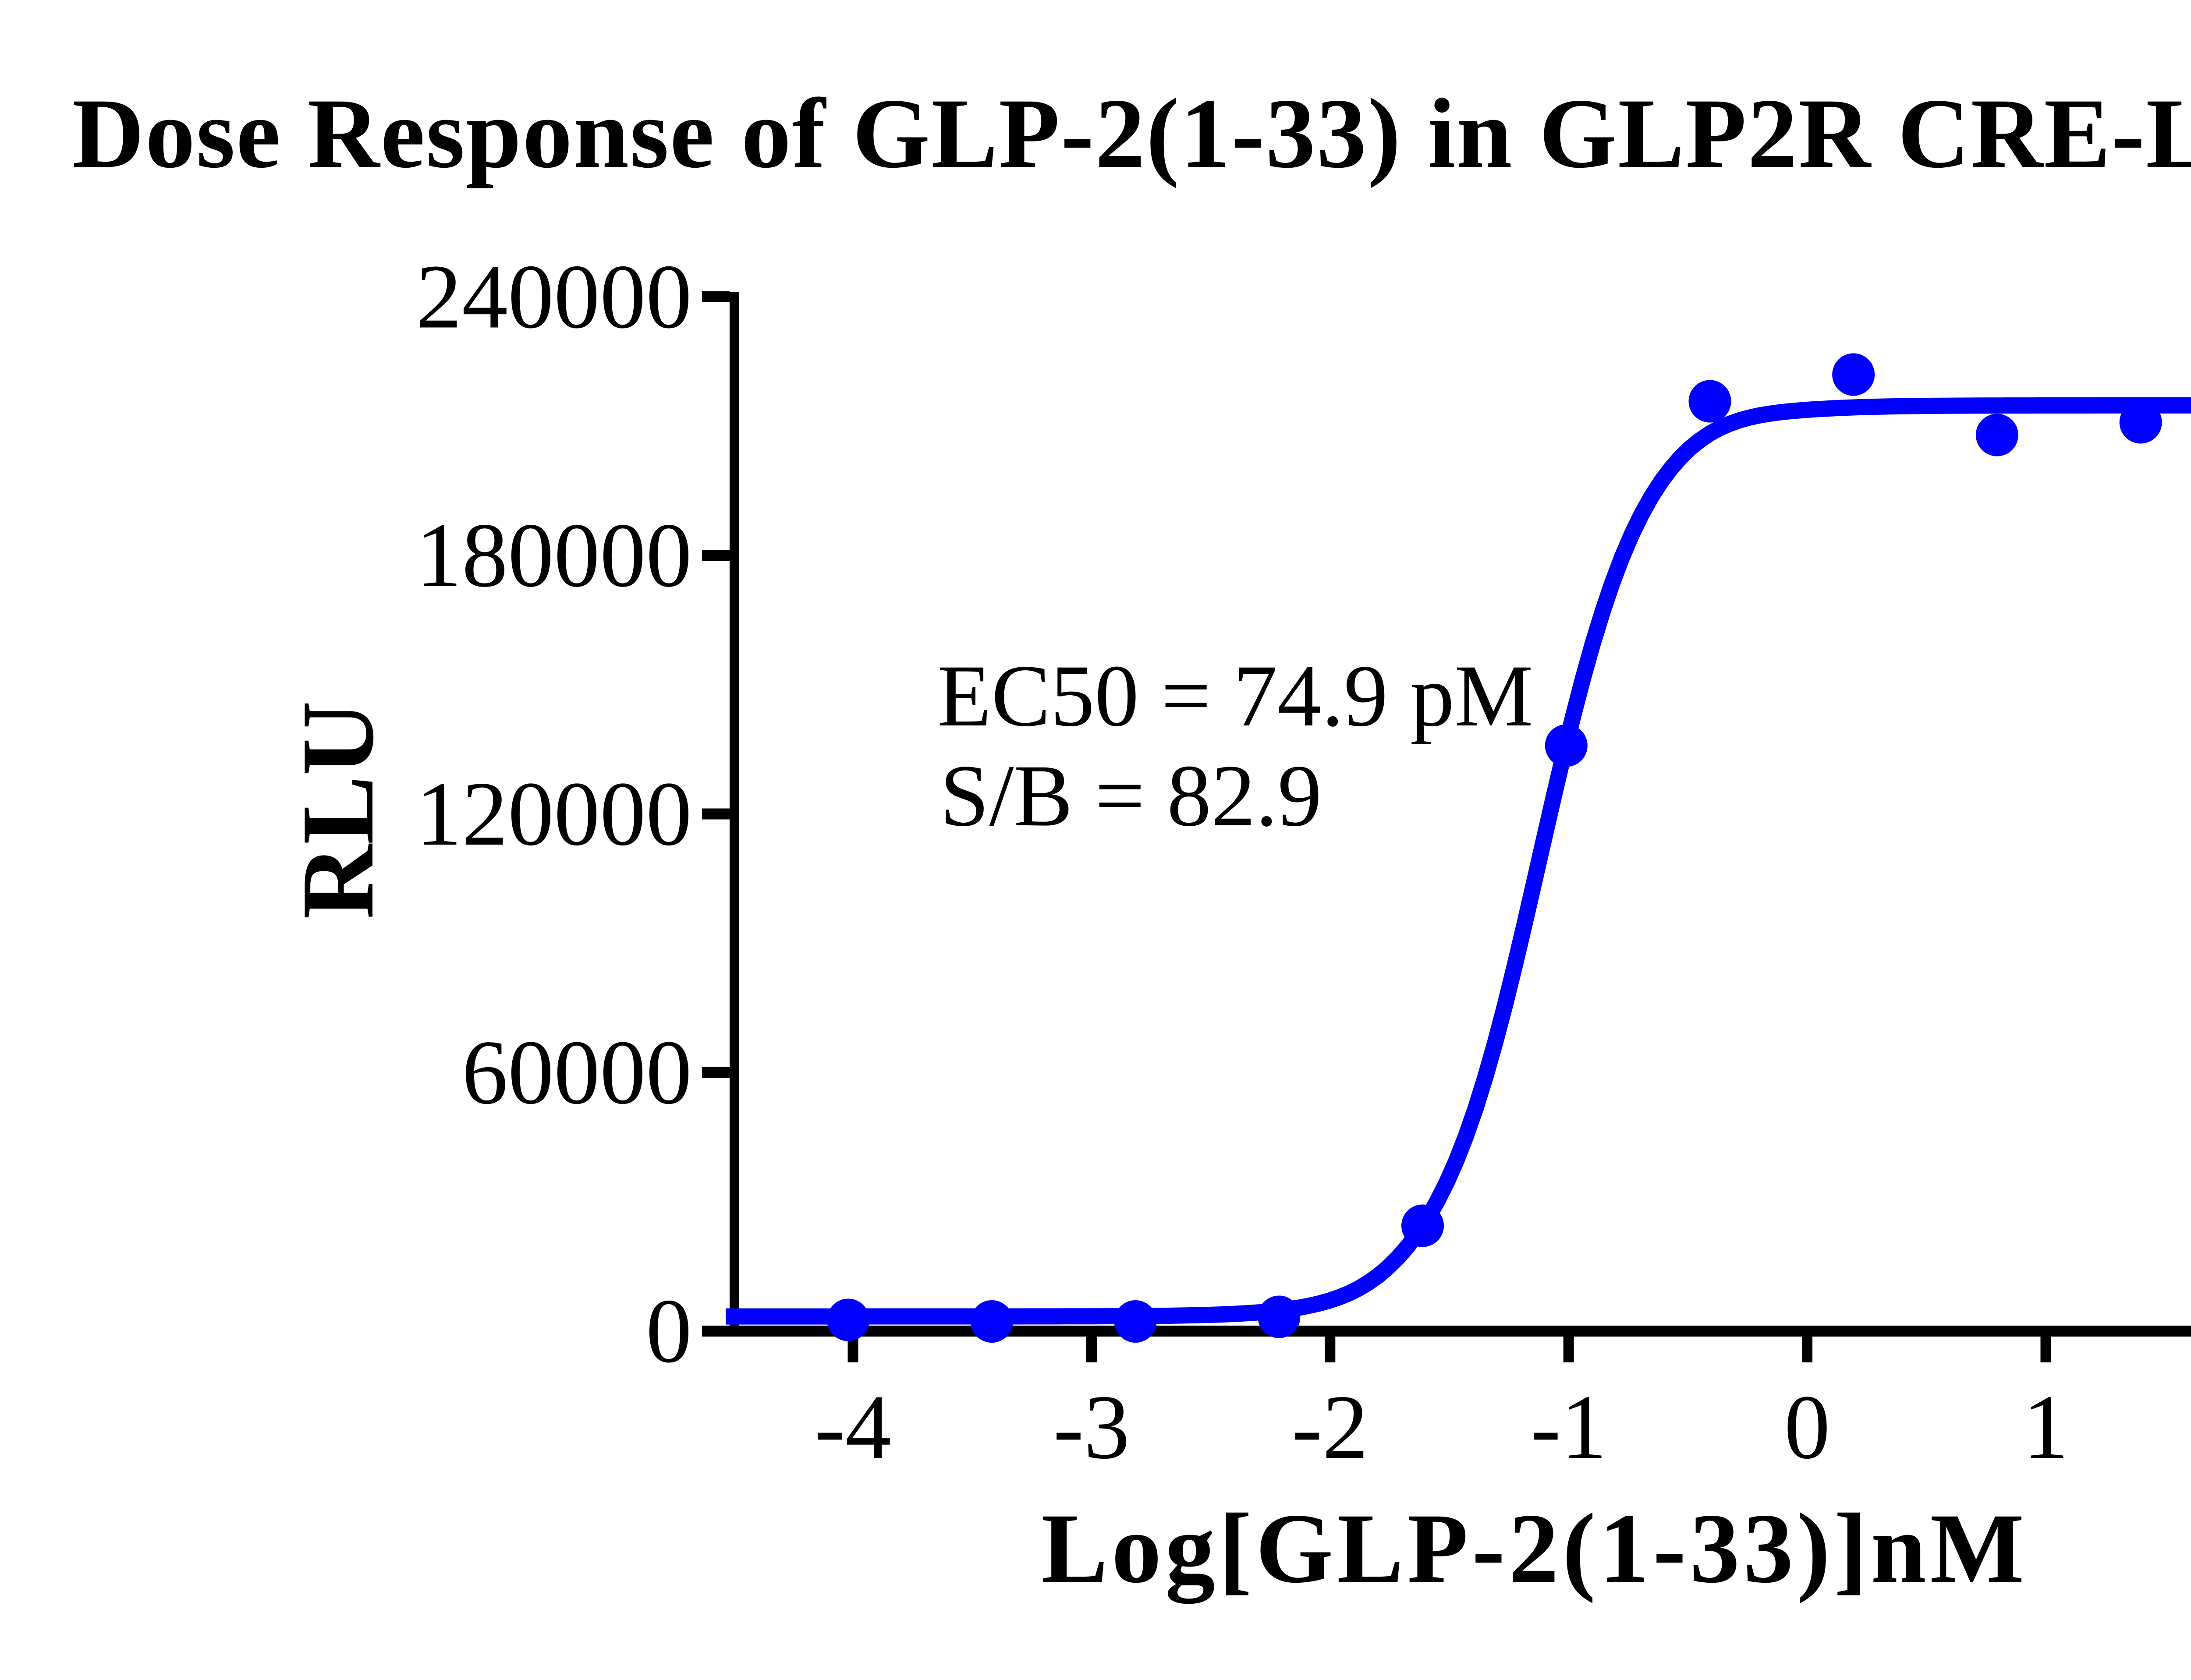 Image resolution: width=2191 pixels, height=1680 pixels. What do you see at coordinates (1568, 1427) in the screenshot?
I see `svg-text: -1` at bounding box center [1568, 1427].